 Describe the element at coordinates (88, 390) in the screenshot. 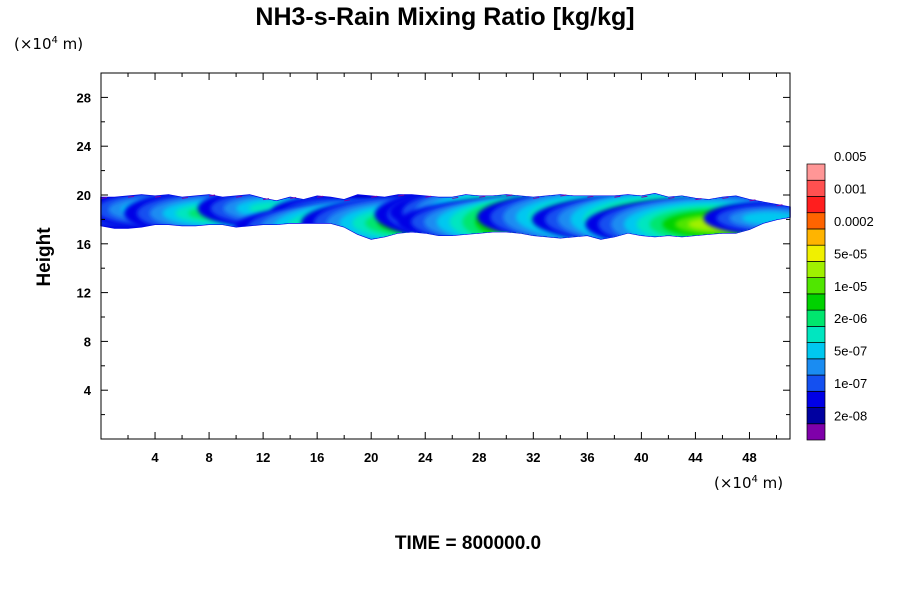

I see `y-tick-label: 4` at that location.